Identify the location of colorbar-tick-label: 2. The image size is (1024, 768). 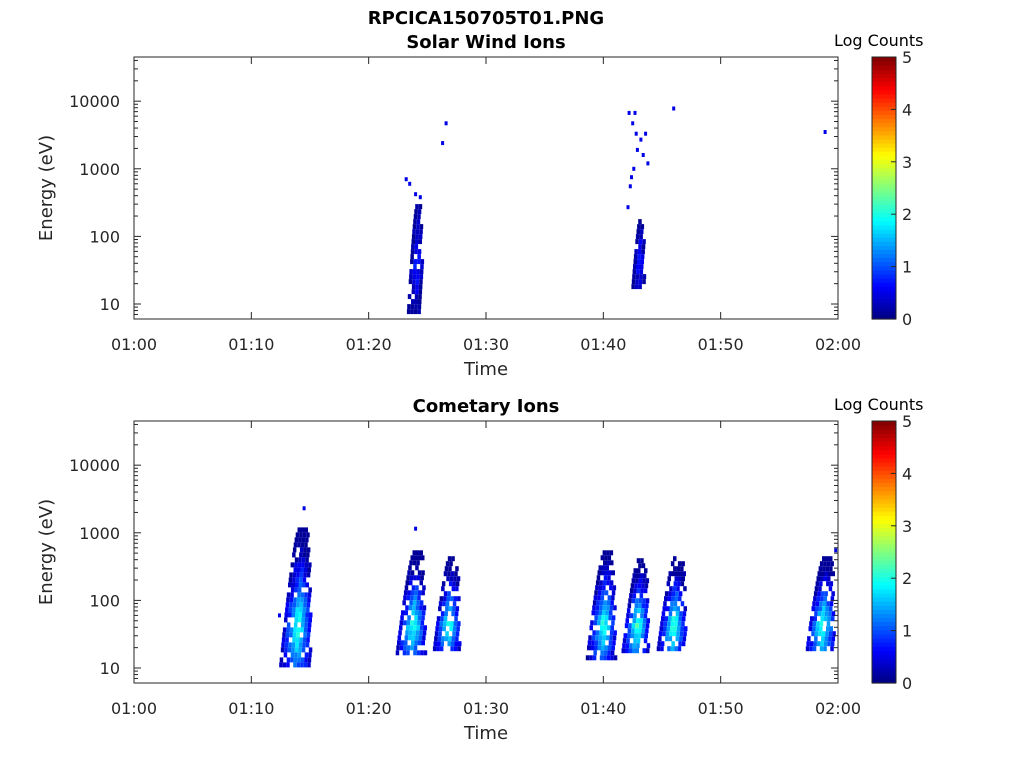
(907, 214).